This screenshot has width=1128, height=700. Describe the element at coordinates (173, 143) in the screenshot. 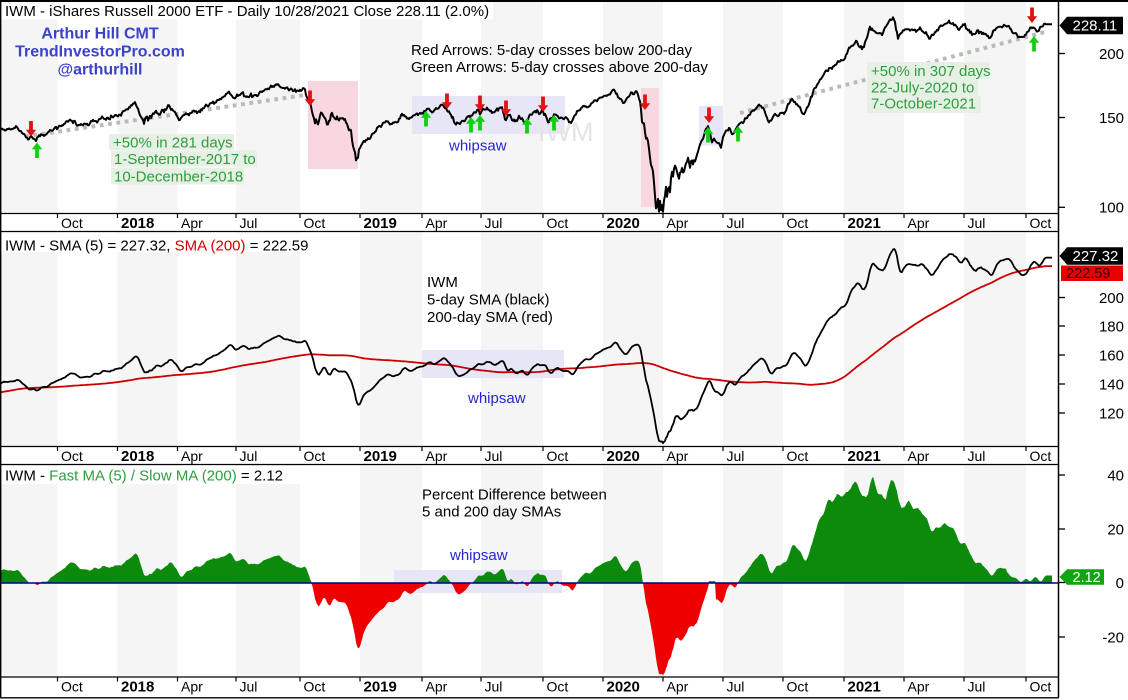

I see `svg-text: +50% in 281 days` at that location.